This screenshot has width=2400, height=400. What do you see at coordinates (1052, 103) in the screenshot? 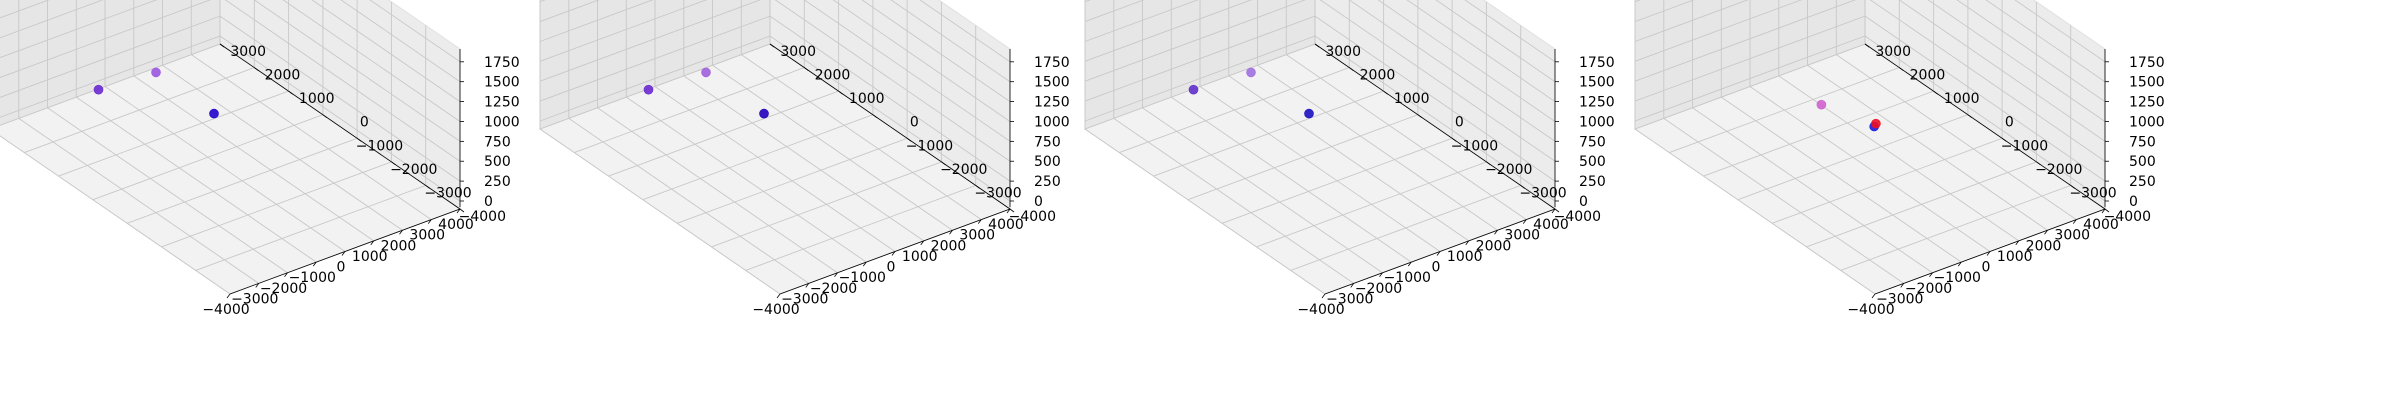
I see `z-tick-label: 1250` at bounding box center [1052, 103].